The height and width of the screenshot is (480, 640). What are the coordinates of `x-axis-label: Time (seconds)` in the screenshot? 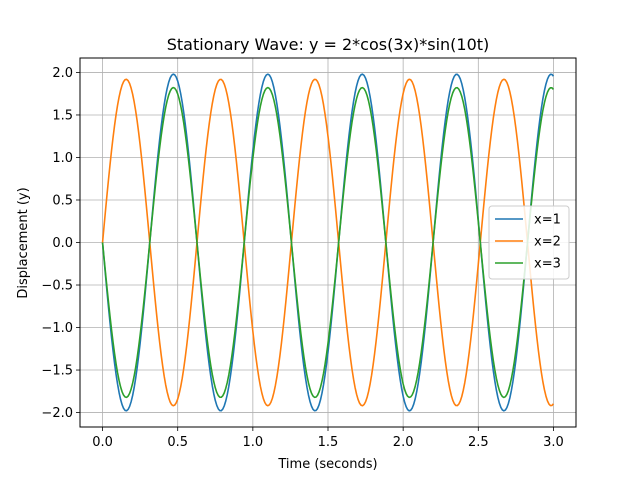 It's located at (327, 464).